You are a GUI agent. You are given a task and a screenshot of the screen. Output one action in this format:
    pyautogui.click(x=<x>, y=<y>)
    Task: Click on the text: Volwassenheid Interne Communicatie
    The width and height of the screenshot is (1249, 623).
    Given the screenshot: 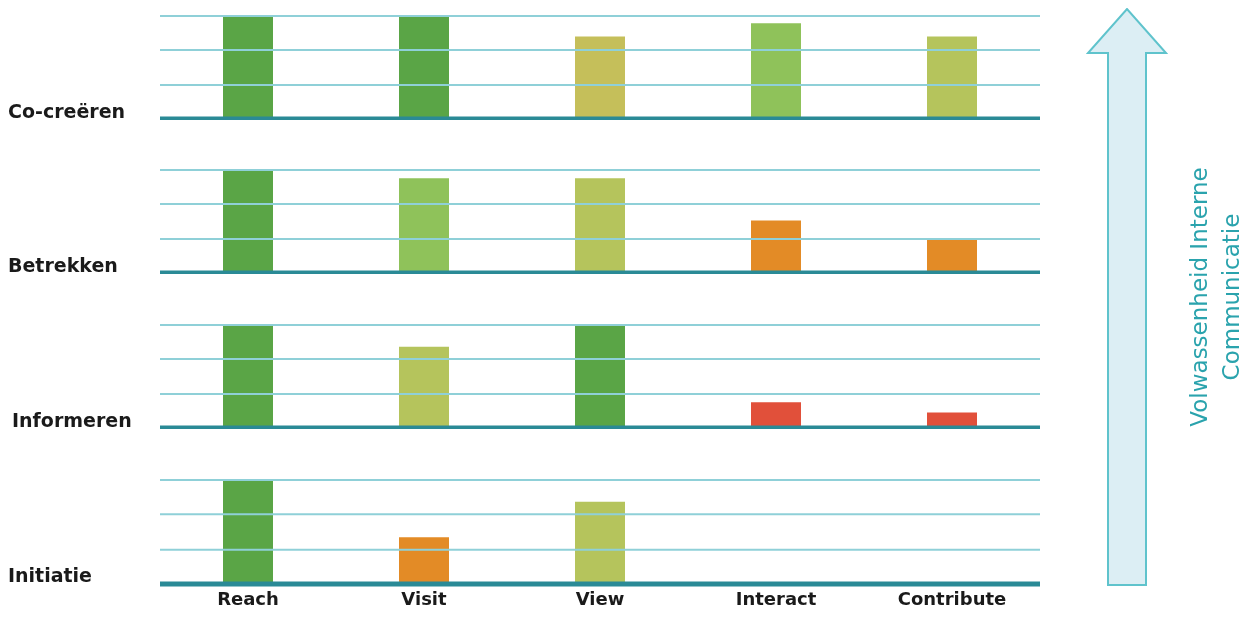 What is the action you would take?
    pyautogui.click(x=1215, y=297)
    